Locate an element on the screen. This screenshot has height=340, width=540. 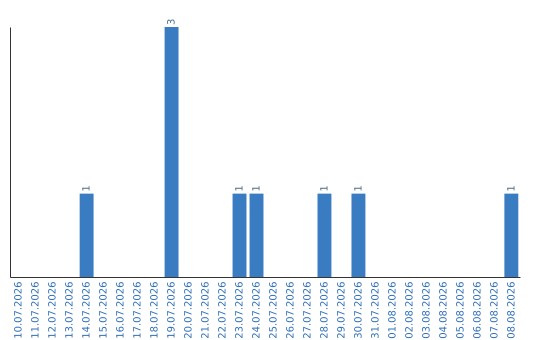
x-tick-label: 30.07.2026 is located at coordinates (358, 310).